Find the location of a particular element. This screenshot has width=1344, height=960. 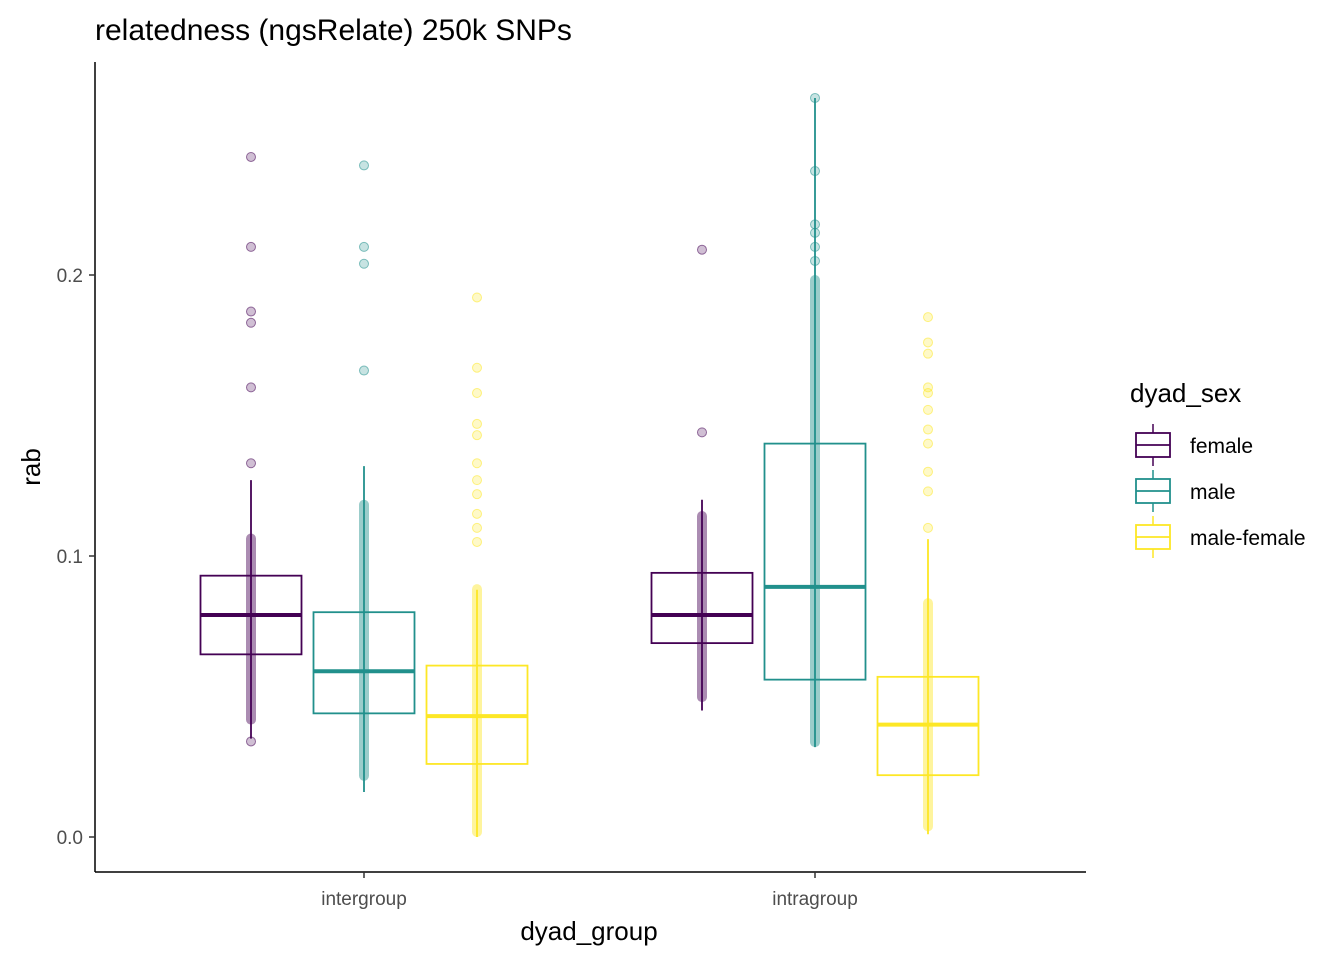

x-tick-label: intragroup is located at coordinates (815, 899).